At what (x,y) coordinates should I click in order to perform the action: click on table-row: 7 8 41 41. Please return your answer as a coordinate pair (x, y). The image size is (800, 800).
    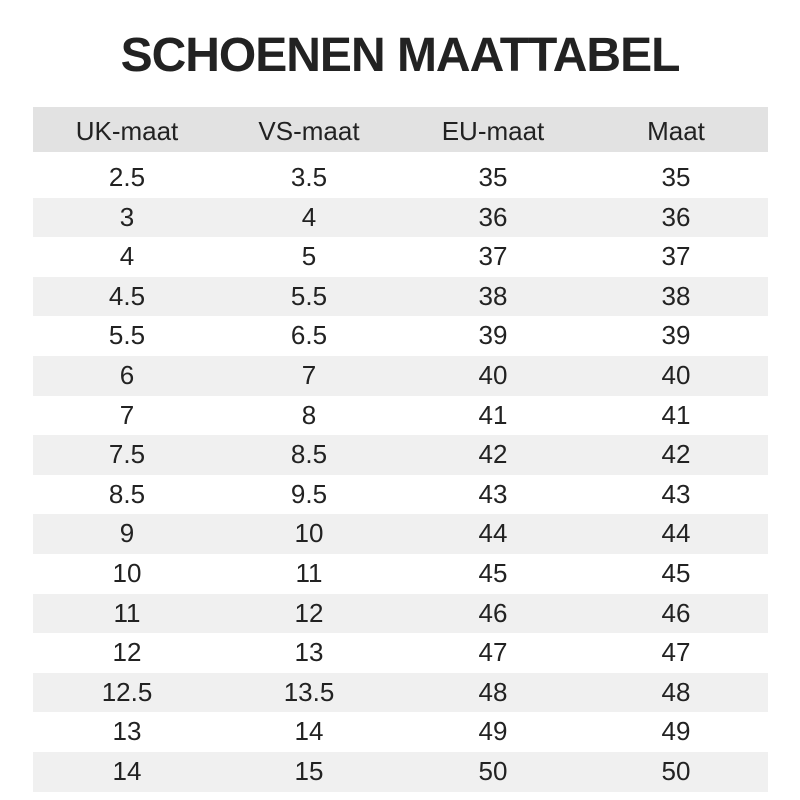
    Looking at the image, I should click on (400, 416).